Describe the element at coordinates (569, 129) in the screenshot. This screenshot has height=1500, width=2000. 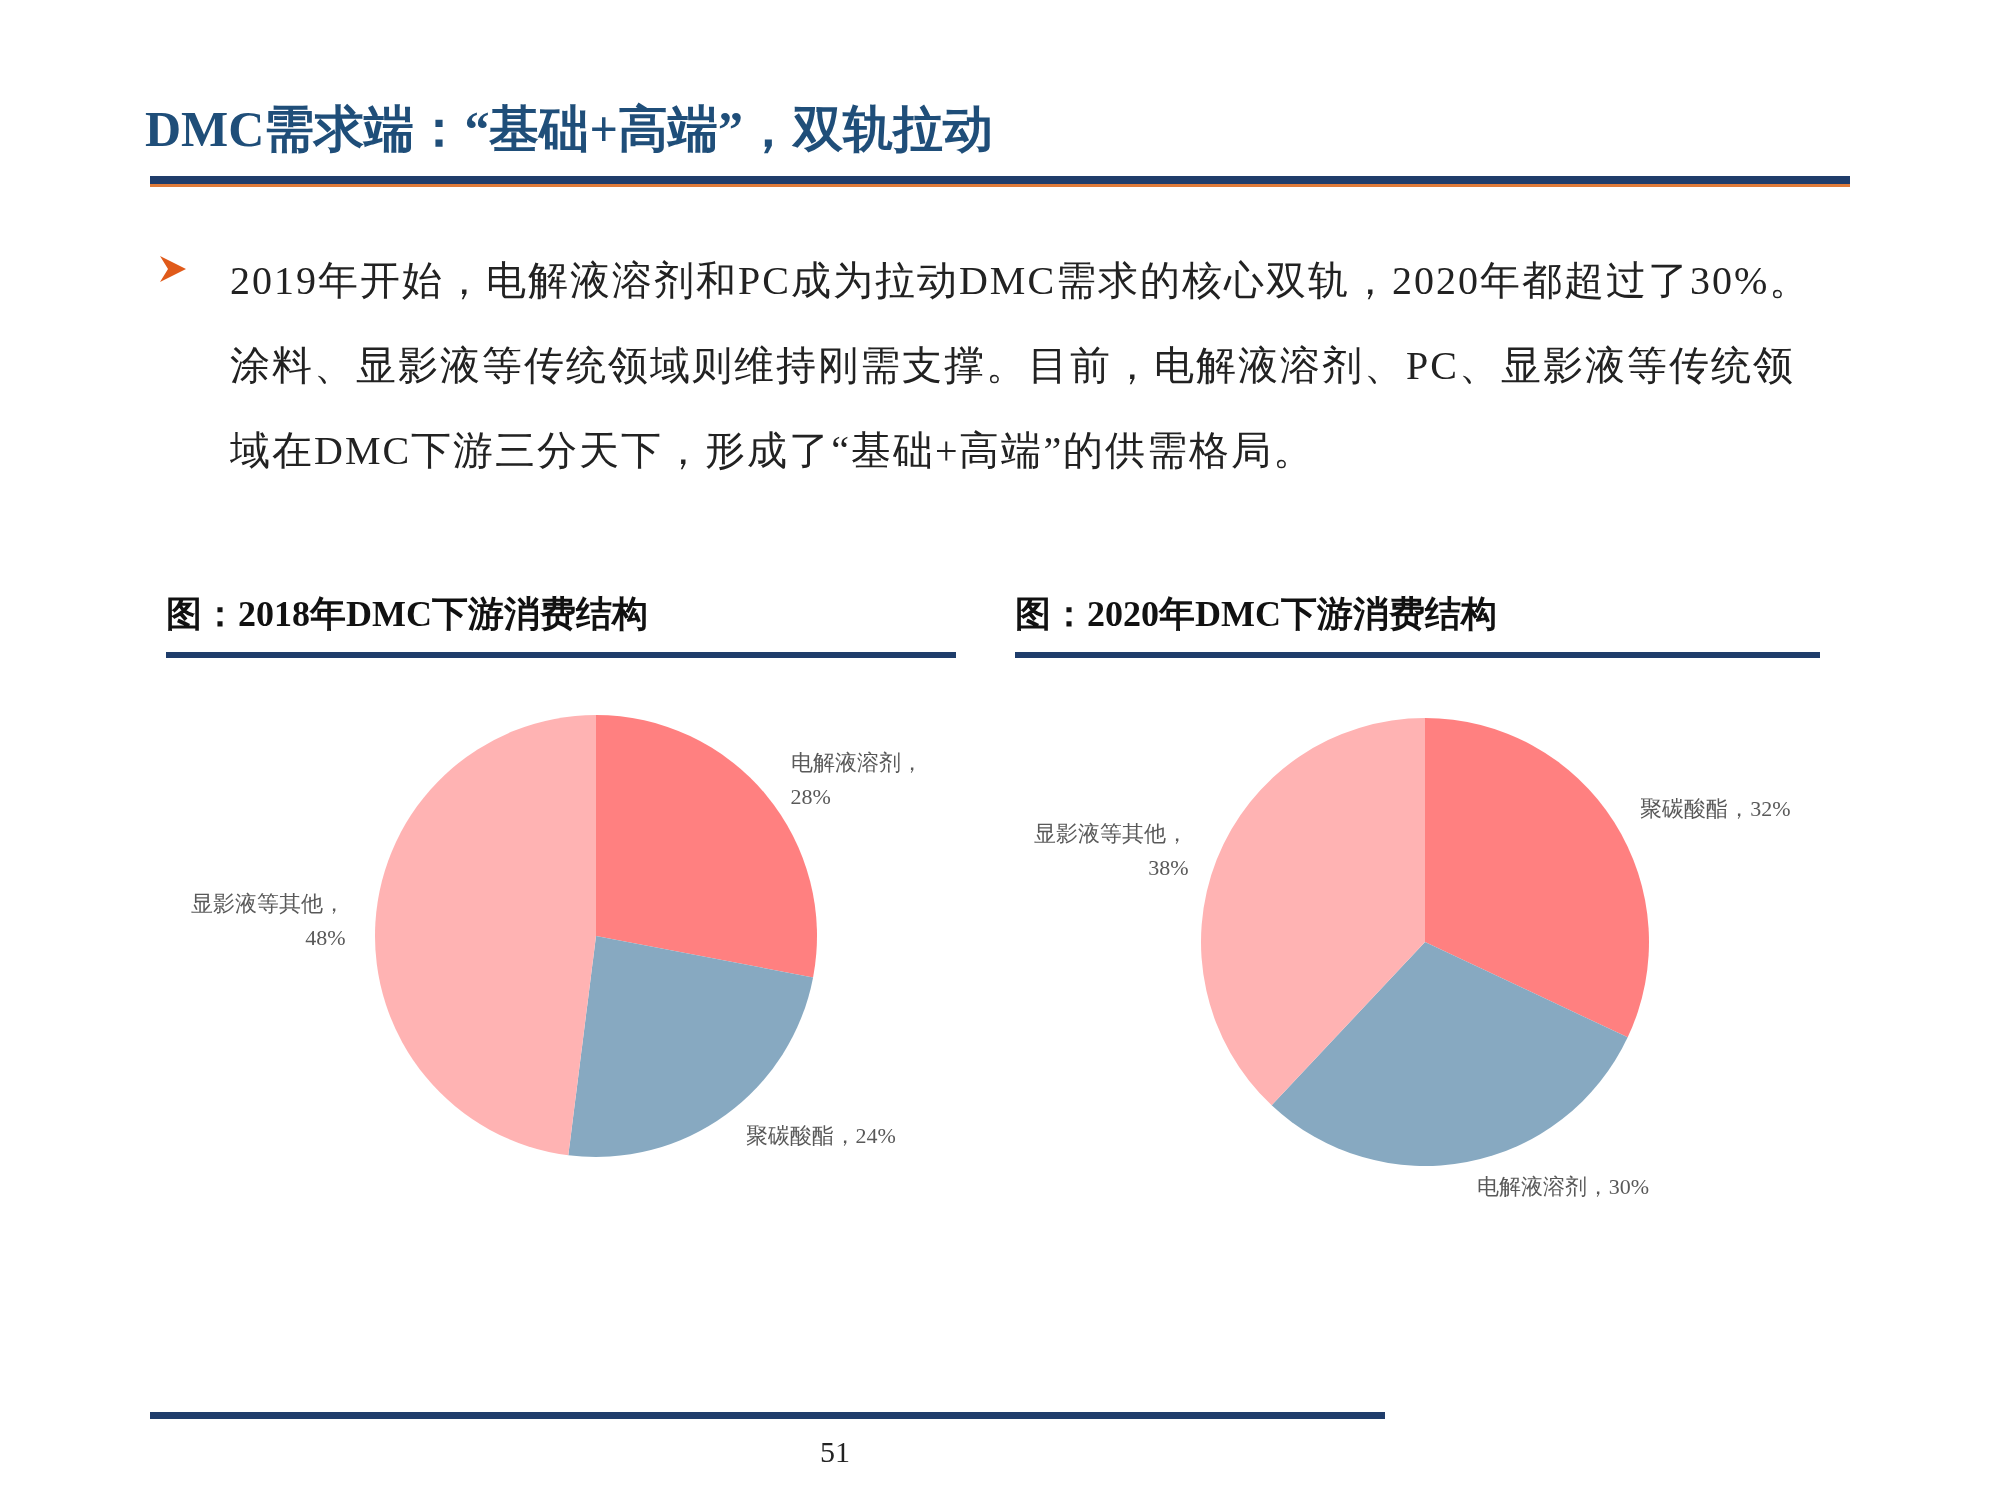
I see `text: DMC需求端：“基础+高端”，双轨拉动` at that location.